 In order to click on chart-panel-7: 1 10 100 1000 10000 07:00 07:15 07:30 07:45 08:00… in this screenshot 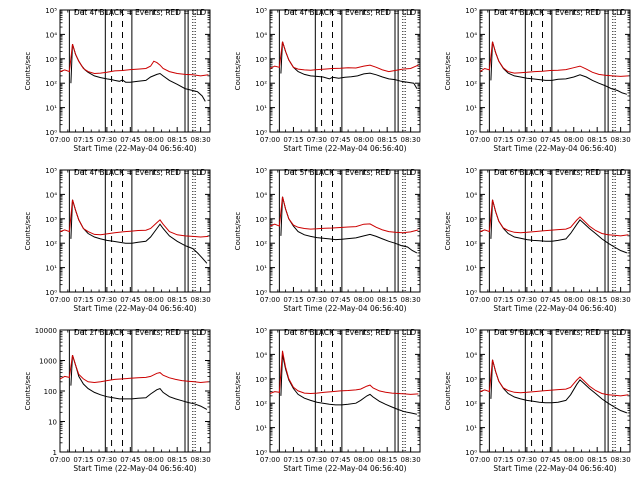, I will do `click(117, 400)`.